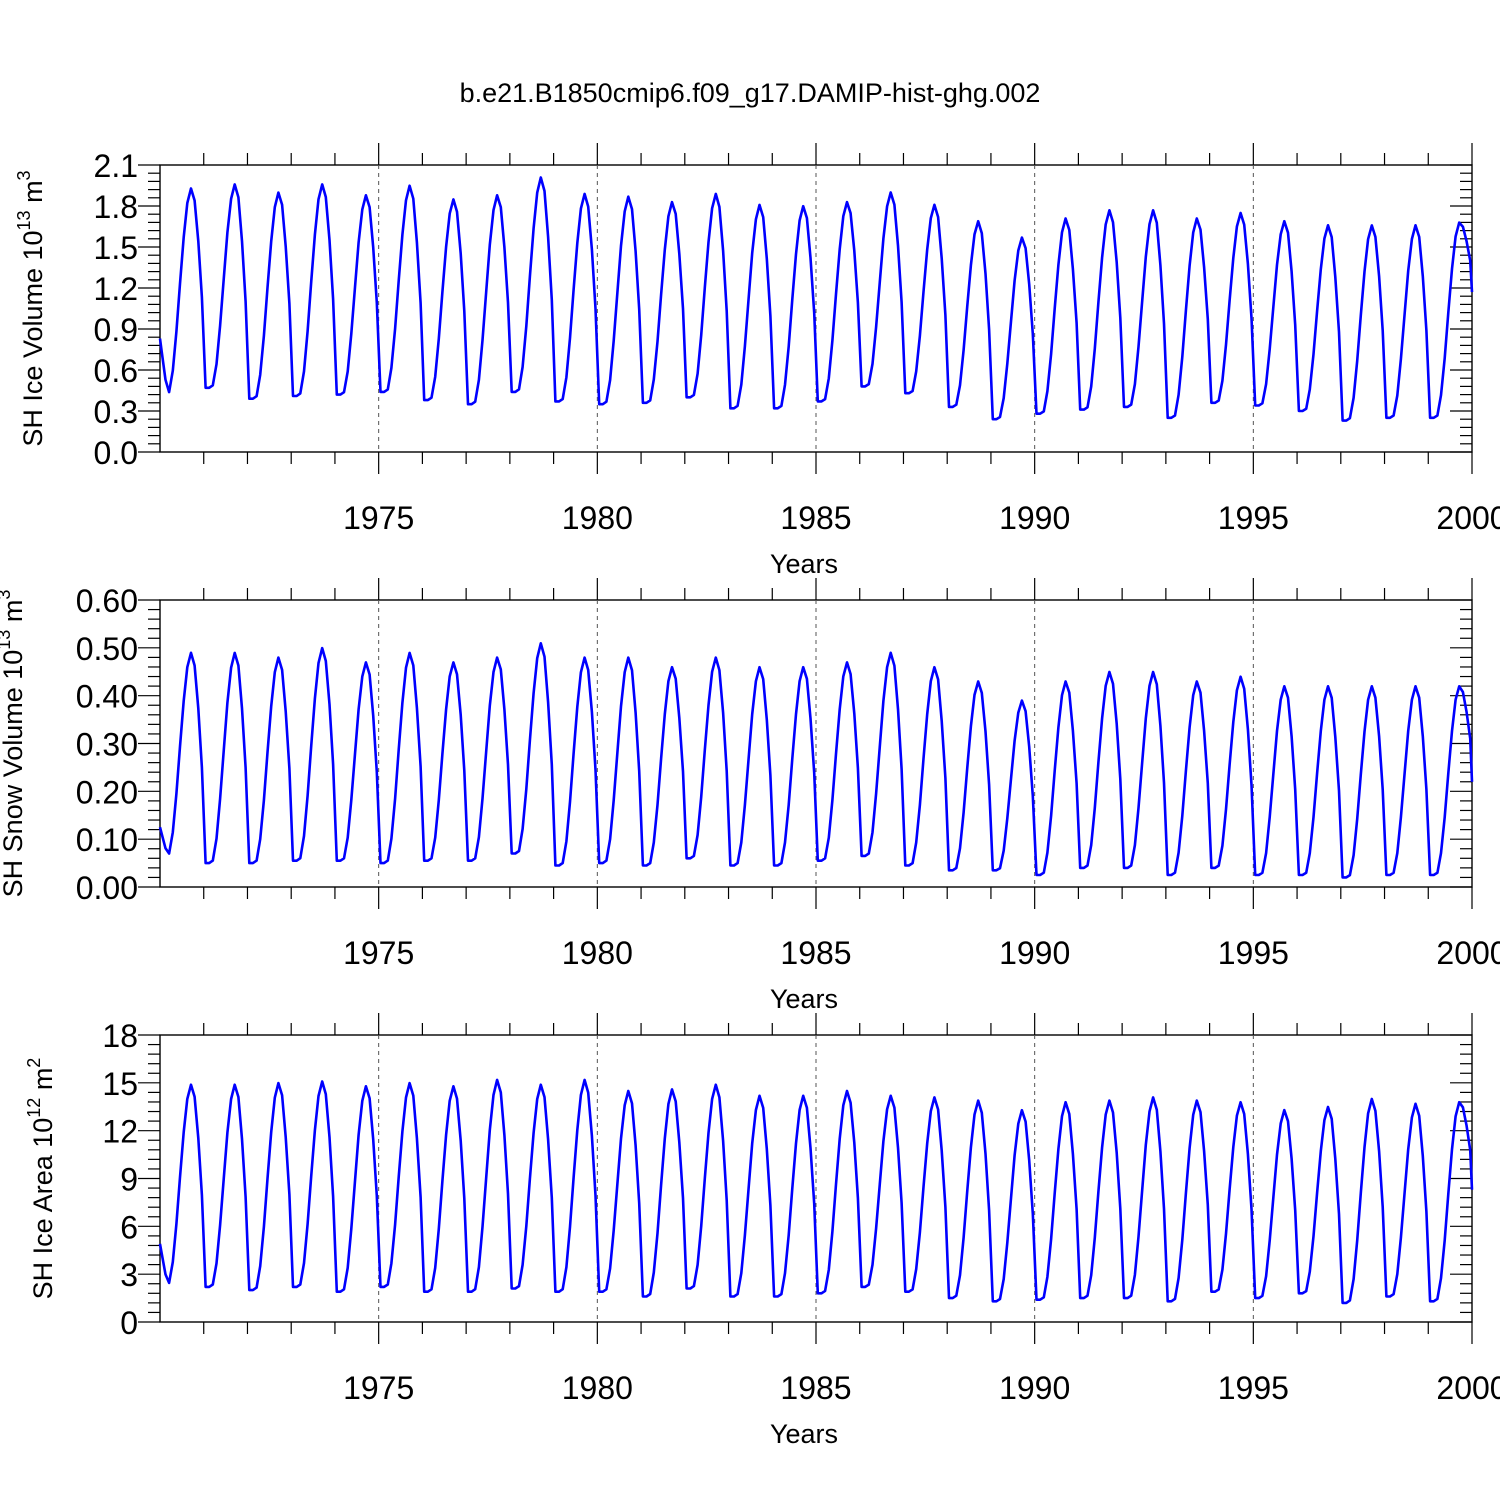  I want to click on y-tick-label: 6, so click(129, 1227).